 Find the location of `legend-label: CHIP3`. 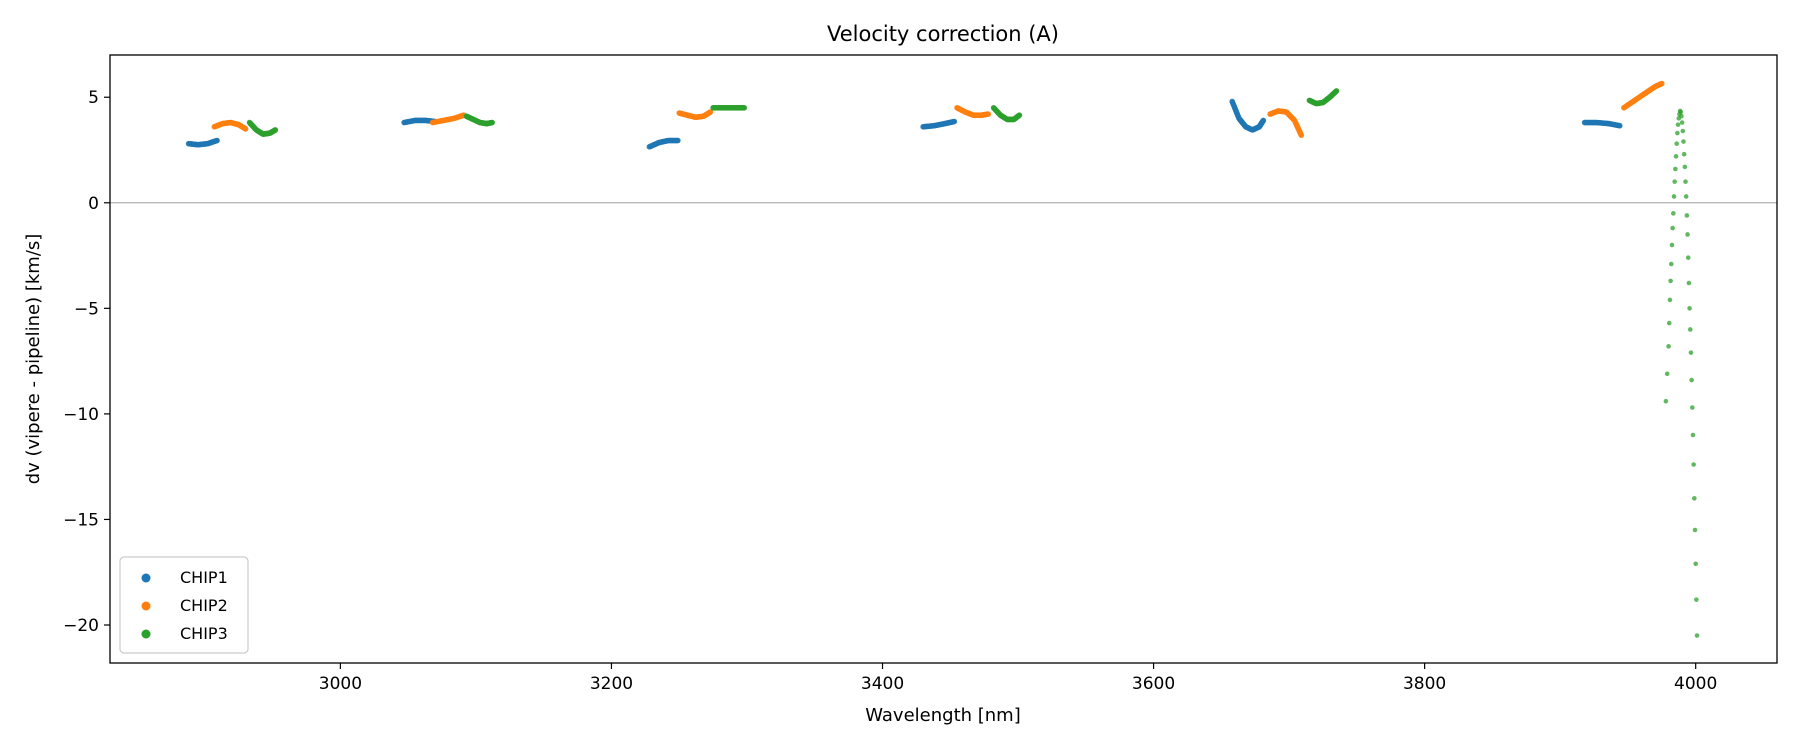

legend-label: CHIP3 is located at coordinates (204, 633).